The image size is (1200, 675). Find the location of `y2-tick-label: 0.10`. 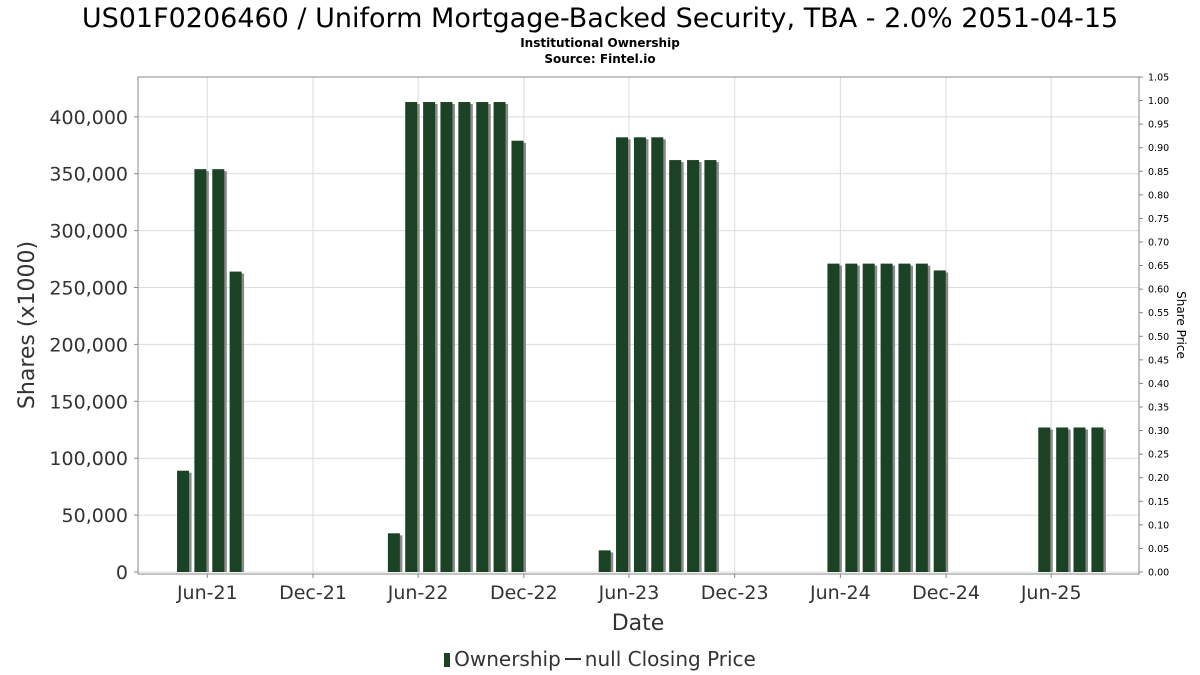

y2-tick-label: 0.10 is located at coordinates (1158, 525).